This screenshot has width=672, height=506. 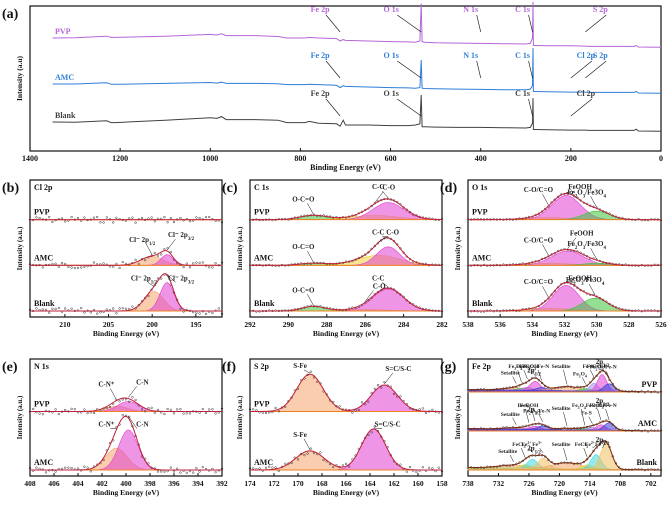 I want to click on series-line-pvp, so click(x=357, y=24).